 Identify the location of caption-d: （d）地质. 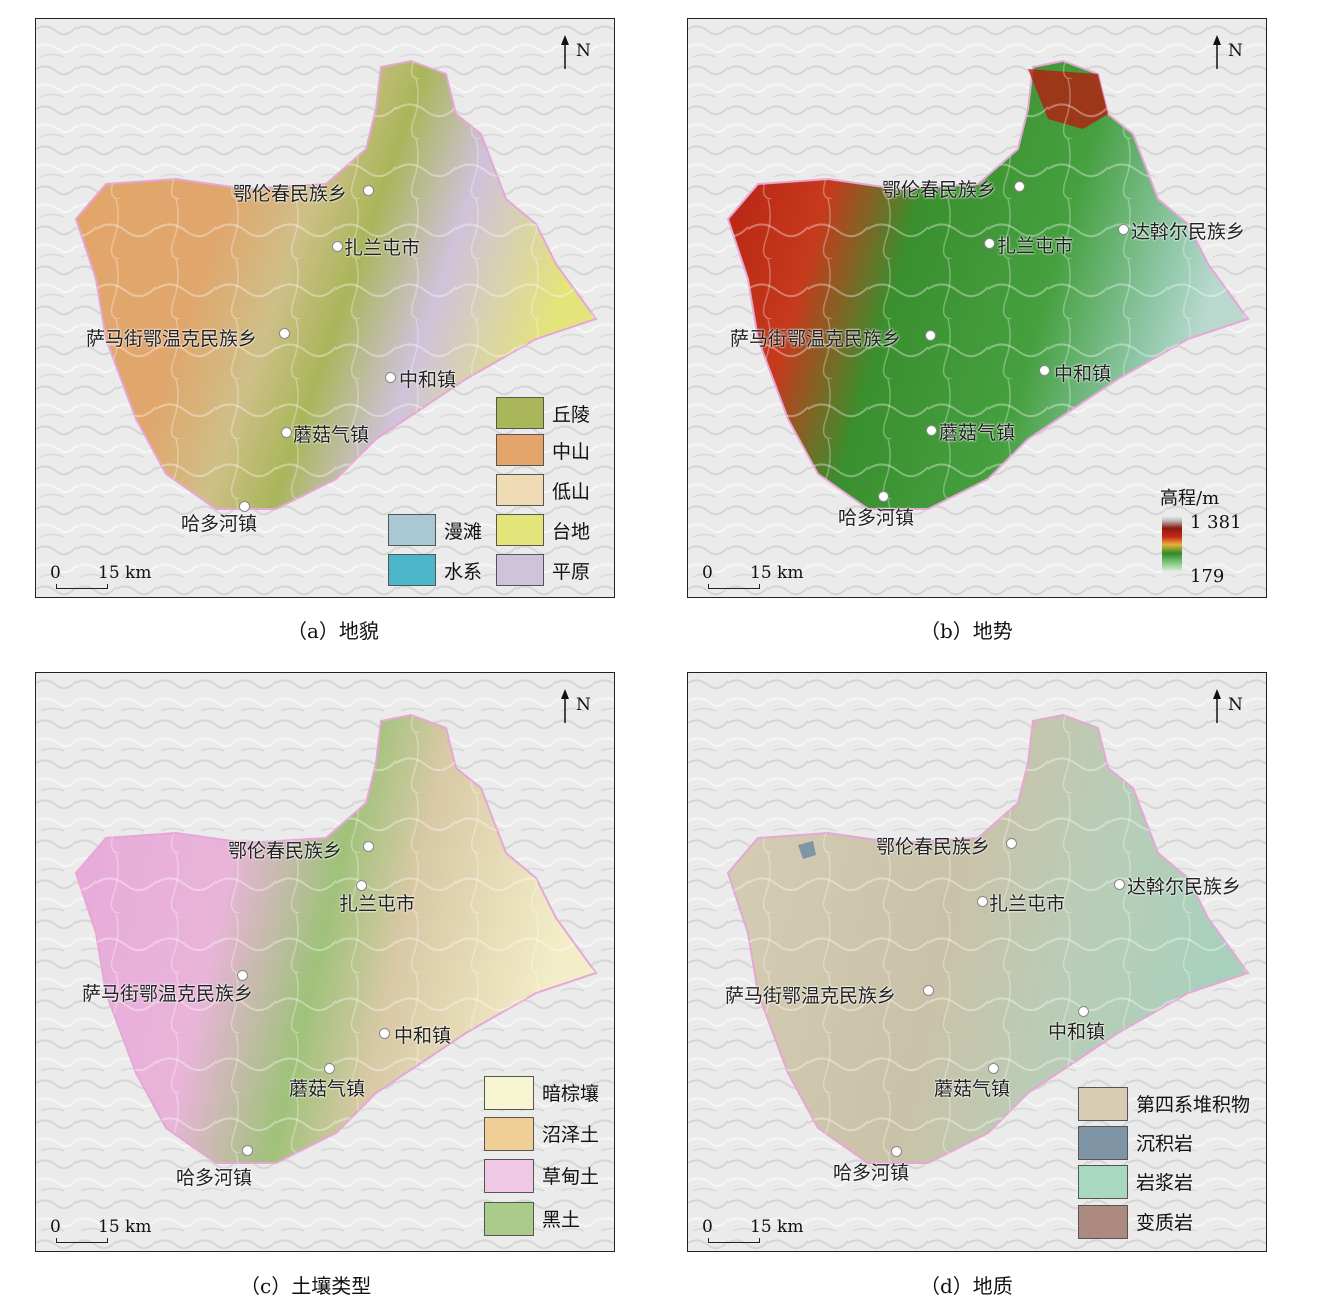
(966, 1286).